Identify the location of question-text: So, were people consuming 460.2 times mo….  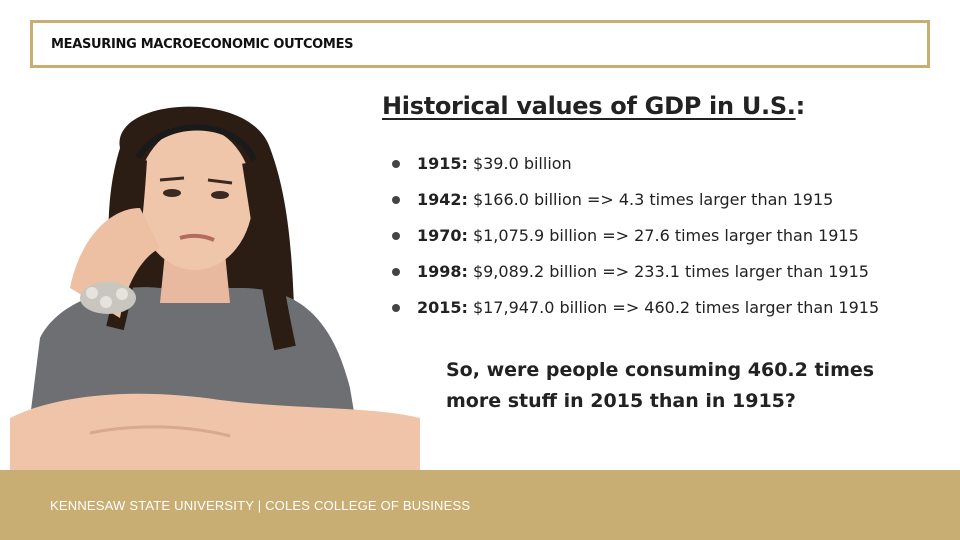
(660, 385).